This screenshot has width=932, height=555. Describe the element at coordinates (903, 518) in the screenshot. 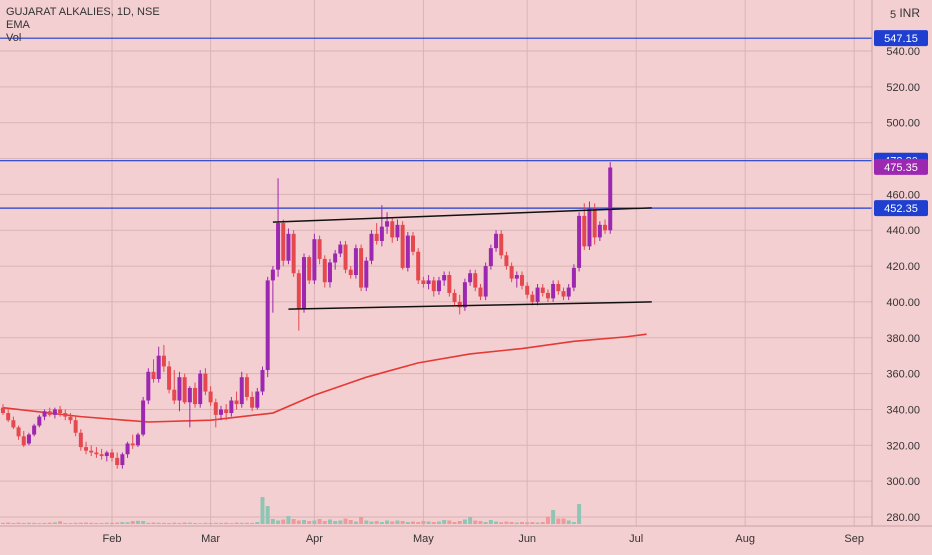

I see `price-tick-label: 280.00` at that location.